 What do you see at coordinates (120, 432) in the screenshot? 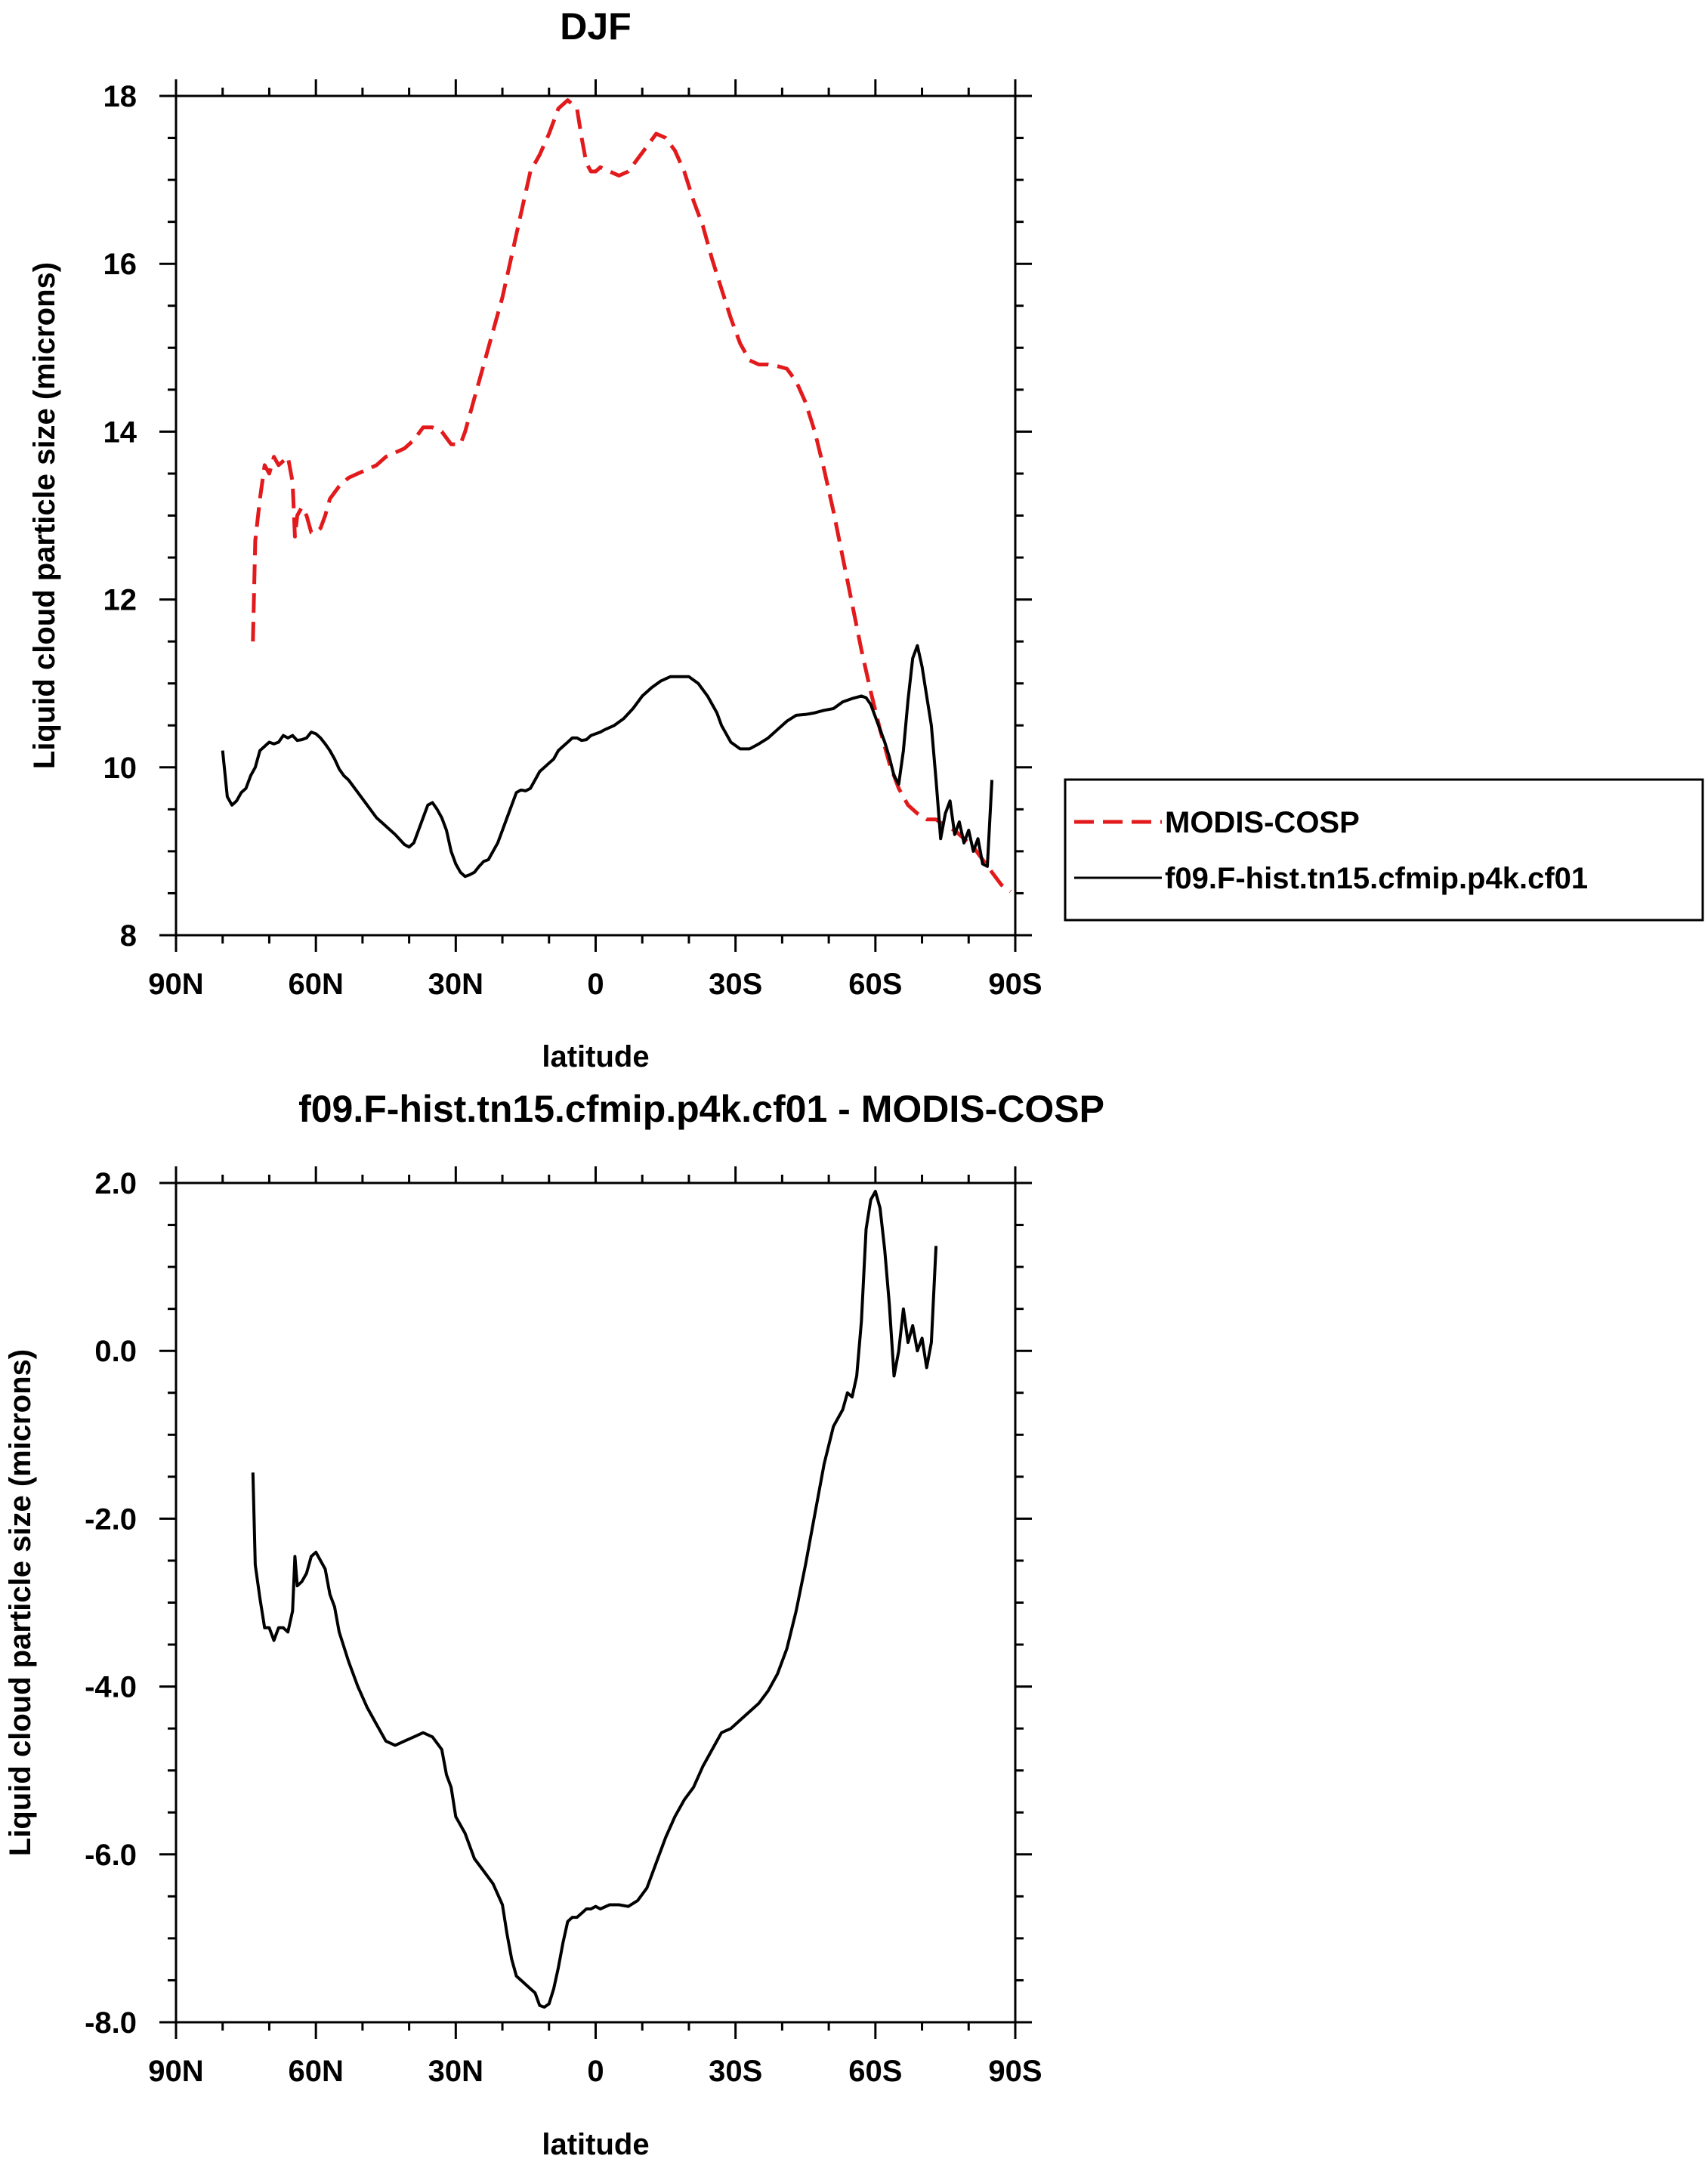
I see `y-tick-label: 14` at bounding box center [120, 432].